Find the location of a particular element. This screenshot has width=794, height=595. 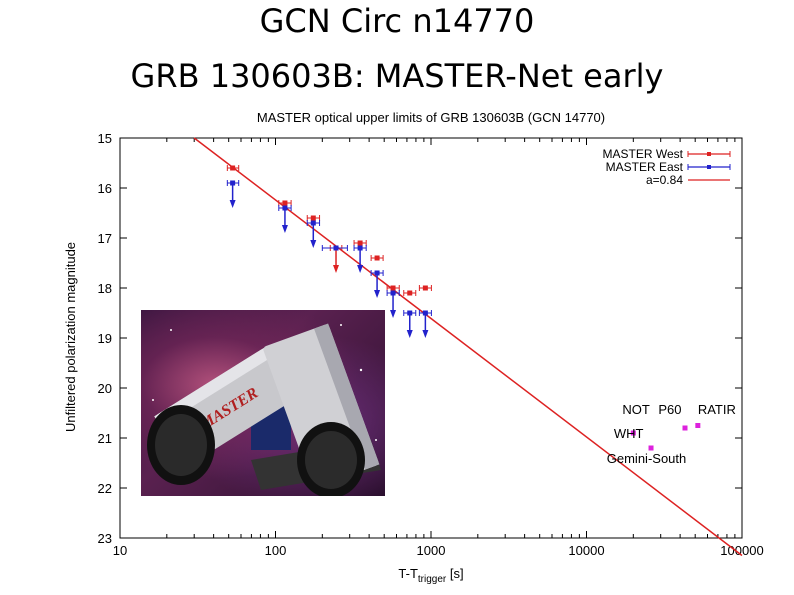

y-axis-label: Unfiltered polarization magnitude is located at coordinates (70, 337).